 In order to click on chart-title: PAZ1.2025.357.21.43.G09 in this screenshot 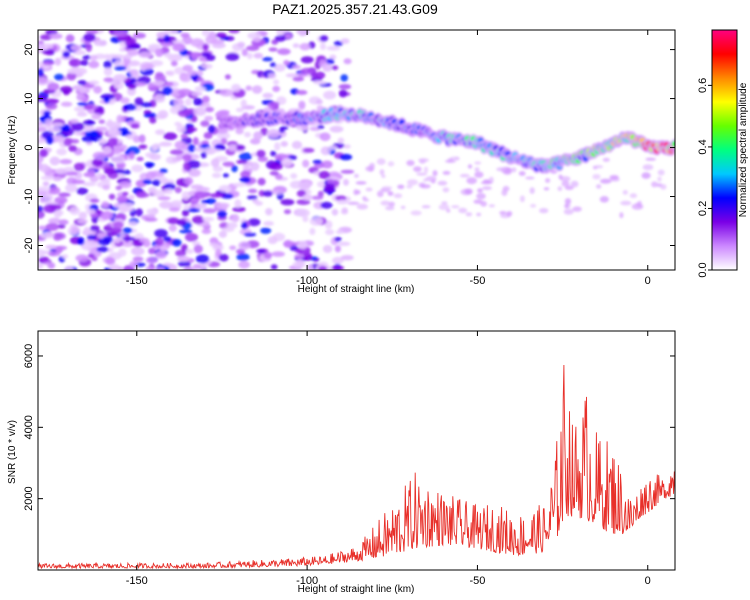, I will do `click(355, 9)`.